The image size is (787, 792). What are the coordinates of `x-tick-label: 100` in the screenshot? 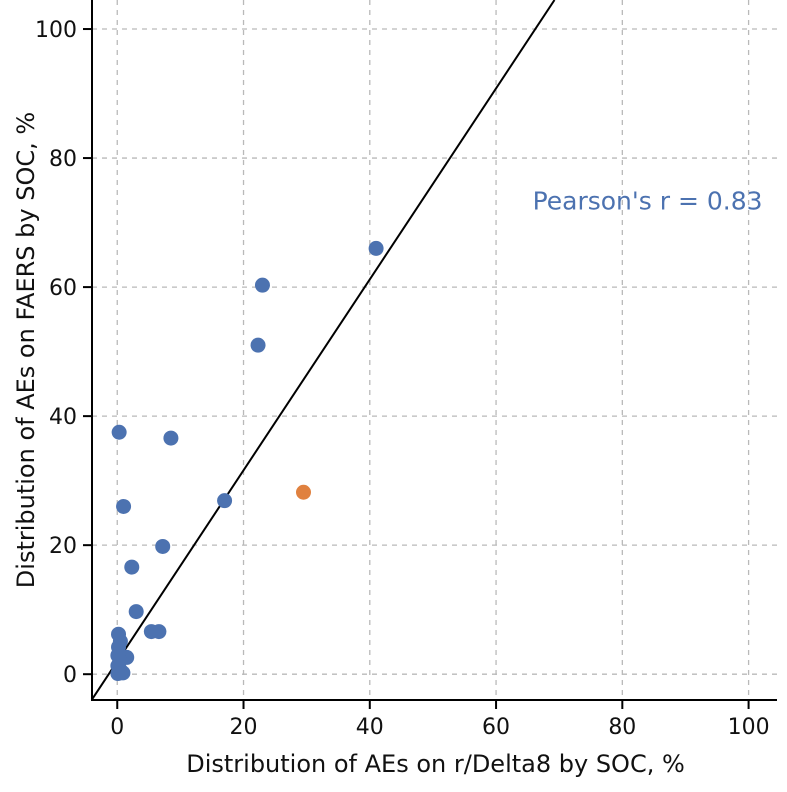 It's located at (749, 727).